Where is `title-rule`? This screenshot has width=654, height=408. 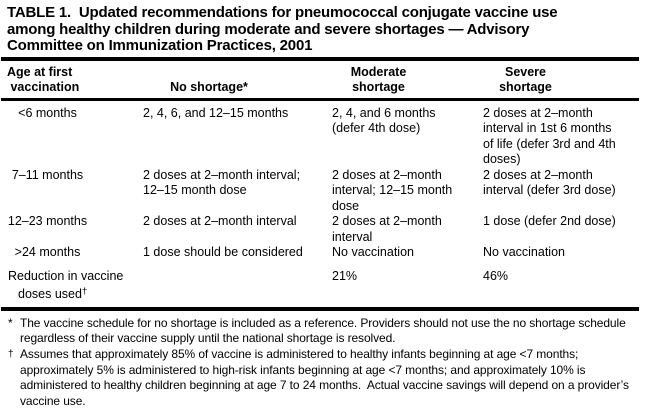 title-rule is located at coordinates (320, 58).